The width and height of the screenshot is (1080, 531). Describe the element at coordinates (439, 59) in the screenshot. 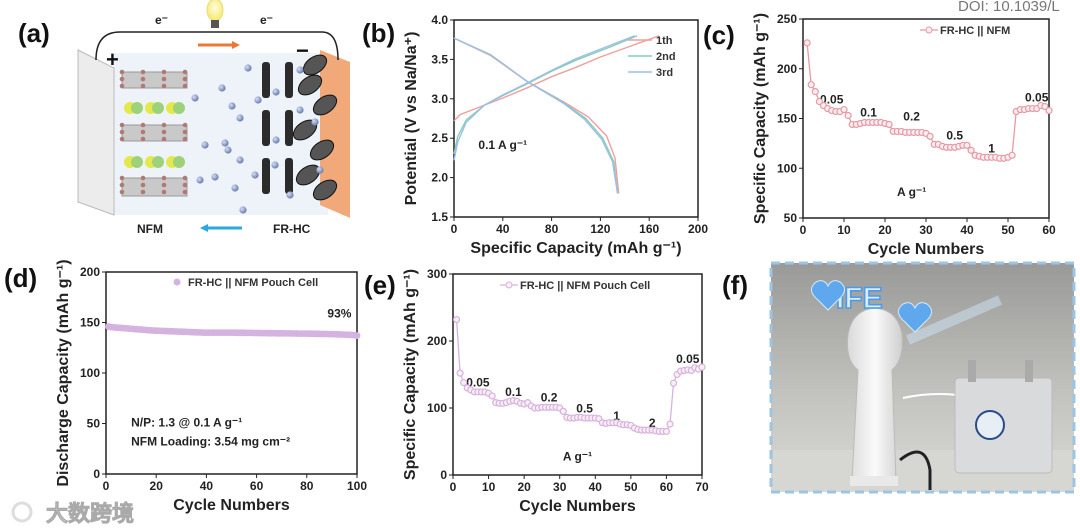

I see `y-tick-label: 3.5` at that location.